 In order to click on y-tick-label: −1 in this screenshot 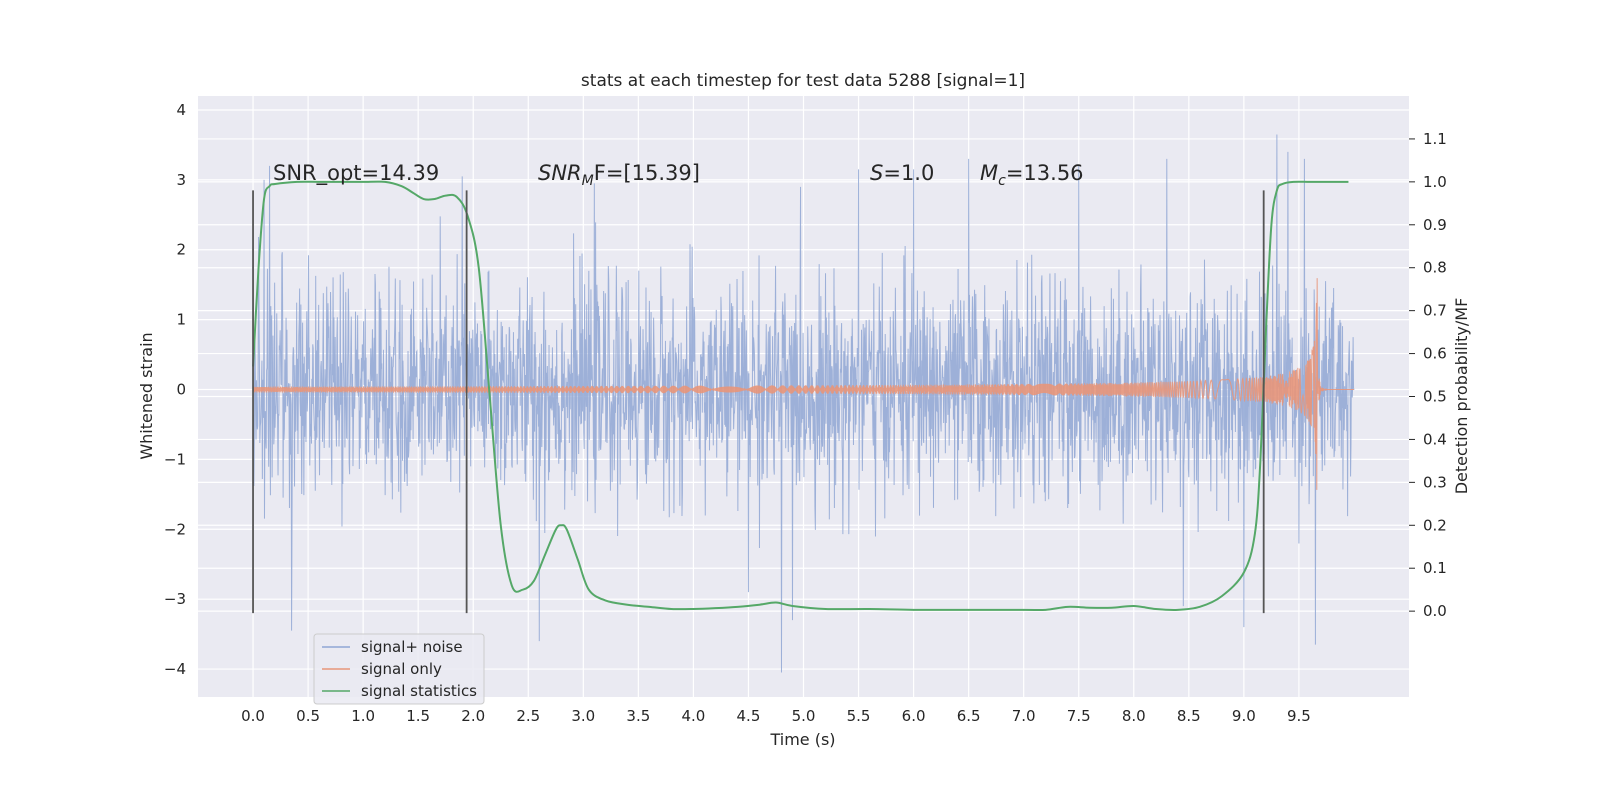, I will do `click(175, 459)`.